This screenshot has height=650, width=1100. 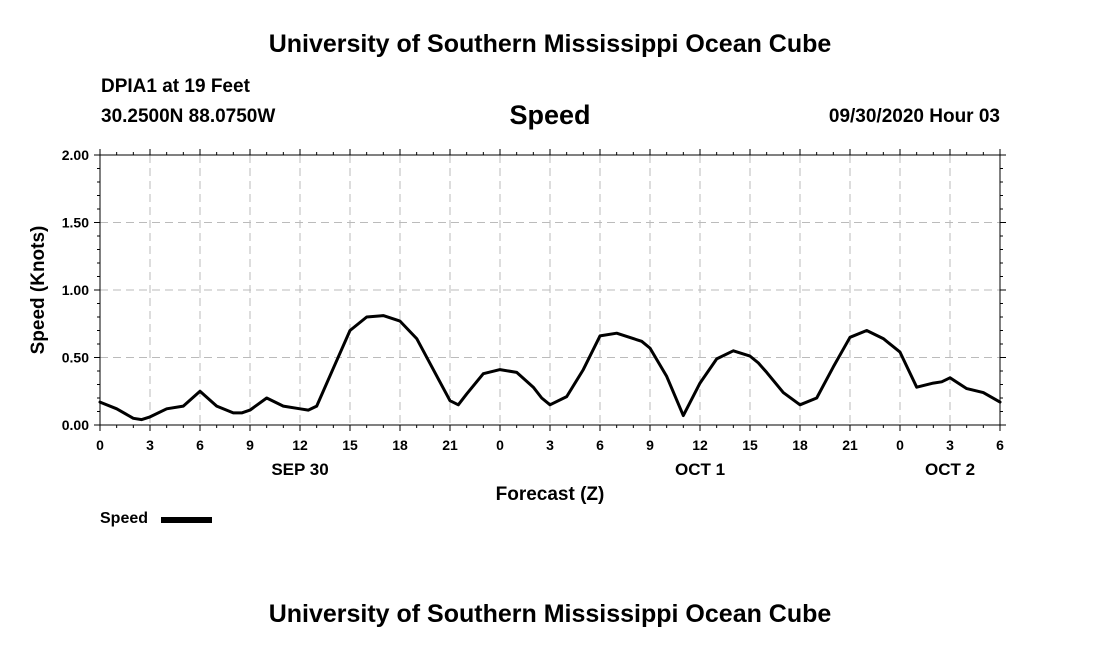 I want to click on y-tick-label: 1.50, so click(x=75, y=223).